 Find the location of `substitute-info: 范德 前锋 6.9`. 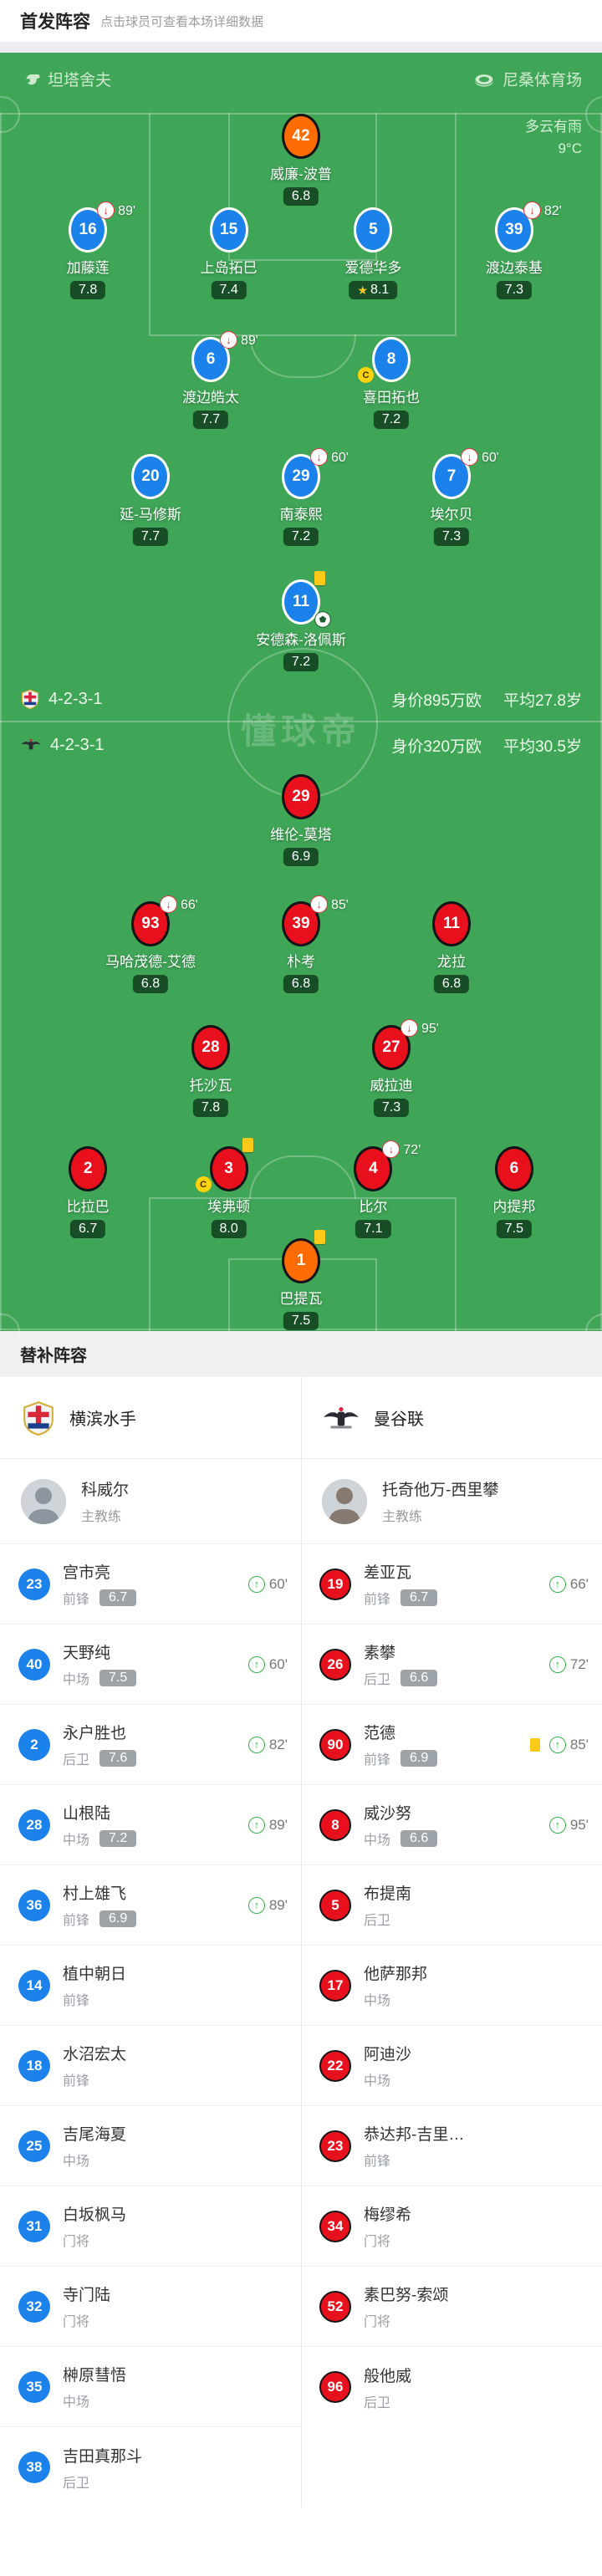

substitute-info: 范德 前锋 6.9 is located at coordinates (447, 1744).